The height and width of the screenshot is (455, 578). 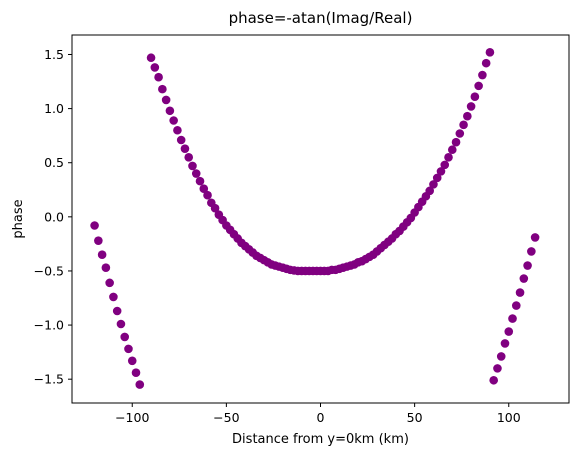 I want to click on y-tick-label: 1.0, so click(x=54, y=108).